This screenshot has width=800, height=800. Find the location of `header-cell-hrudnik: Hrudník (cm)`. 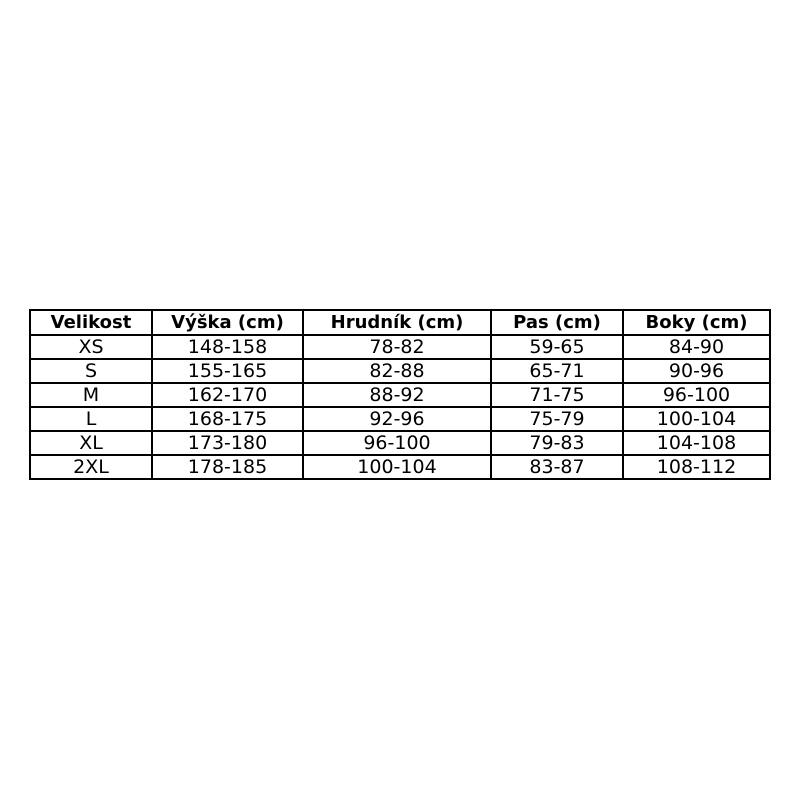

header-cell-hrudnik: Hrudník (cm) is located at coordinates (397, 322).